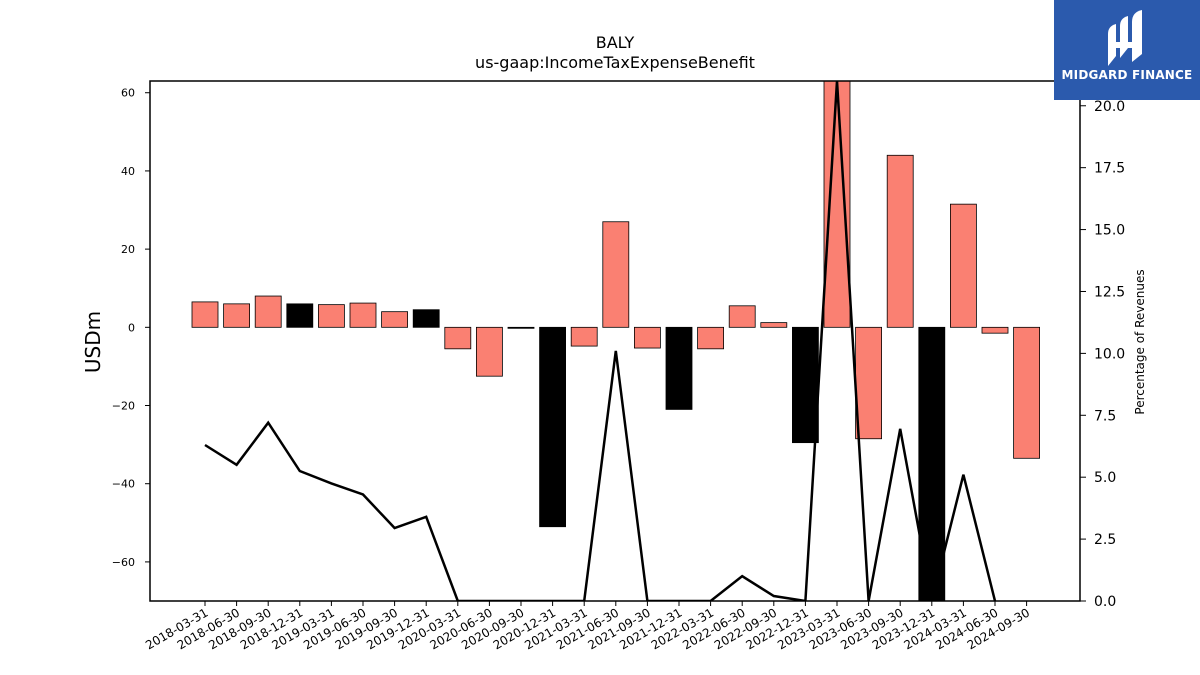 The height and width of the screenshot is (675, 1200). What do you see at coordinates (128, 171) in the screenshot?
I see `y-tick-label: 40` at bounding box center [128, 171].